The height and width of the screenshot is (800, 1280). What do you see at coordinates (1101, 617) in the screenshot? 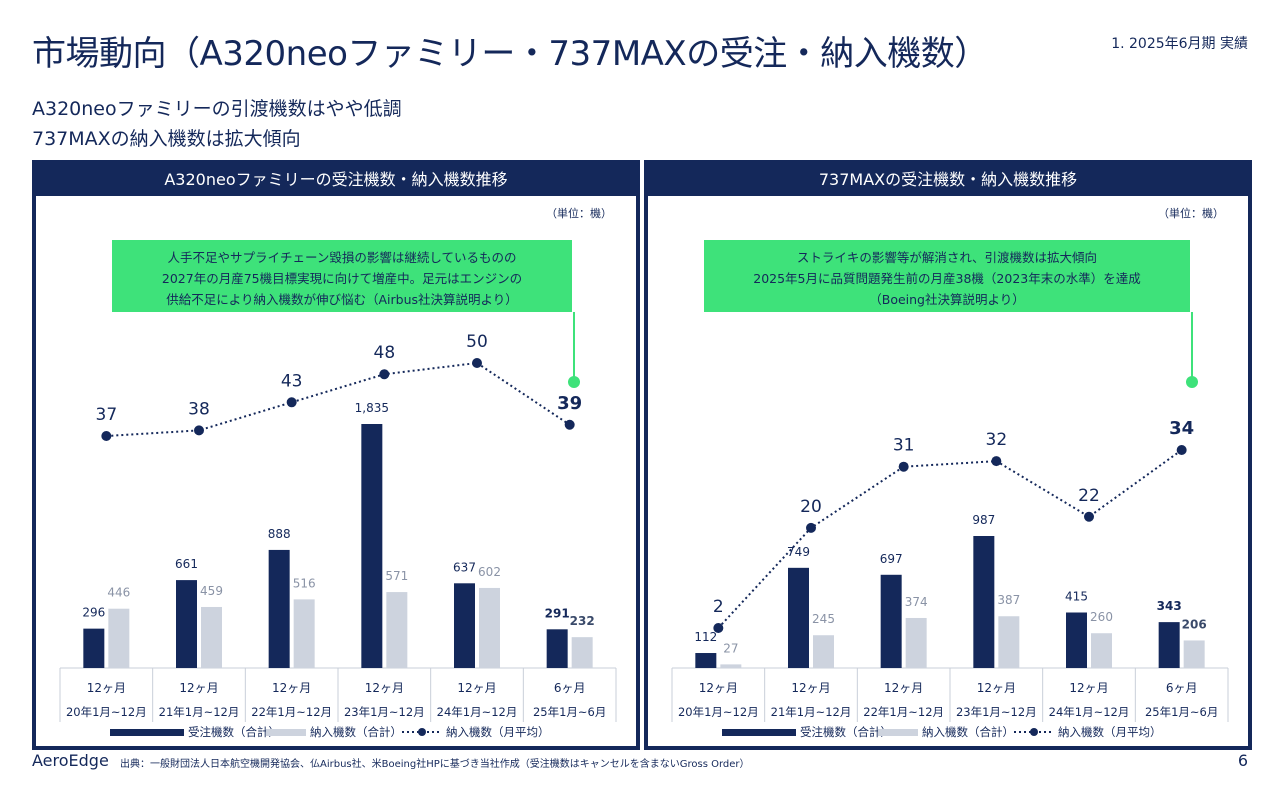
I see `label-deliveries: 260` at bounding box center [1101, 617].